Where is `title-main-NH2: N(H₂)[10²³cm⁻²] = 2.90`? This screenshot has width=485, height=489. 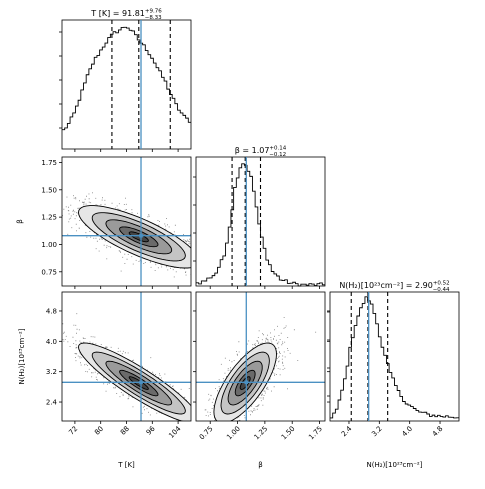 title-main-NH2: N(H₂)[10²³cm⁻²] = 2.90 is located at coordinates (386, 285).